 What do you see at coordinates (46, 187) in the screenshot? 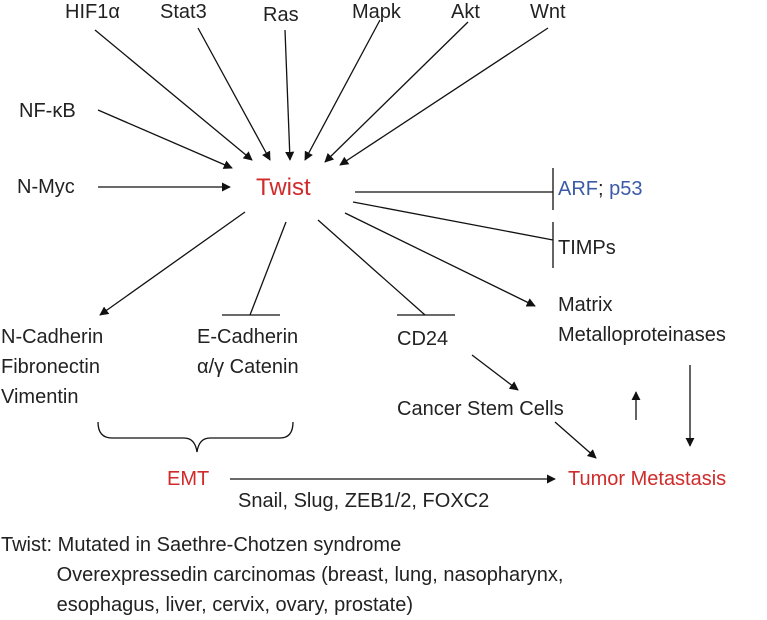
I see `node-nmyc: N-Myc` at bounding box center [46, 187].